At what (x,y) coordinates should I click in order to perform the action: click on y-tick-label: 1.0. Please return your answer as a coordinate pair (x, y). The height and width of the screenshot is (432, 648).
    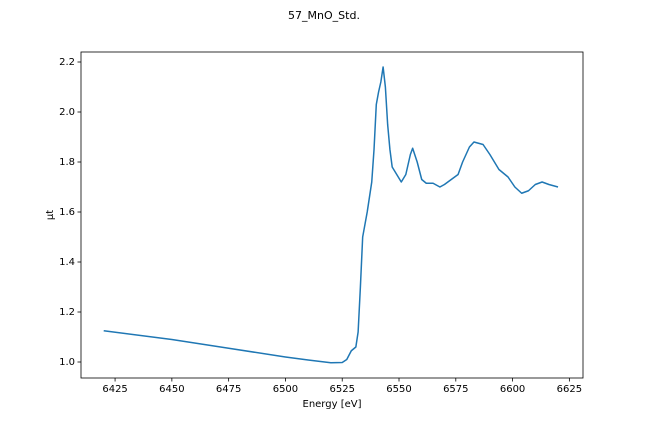
    Looking at the image, I should click on (67, 362).